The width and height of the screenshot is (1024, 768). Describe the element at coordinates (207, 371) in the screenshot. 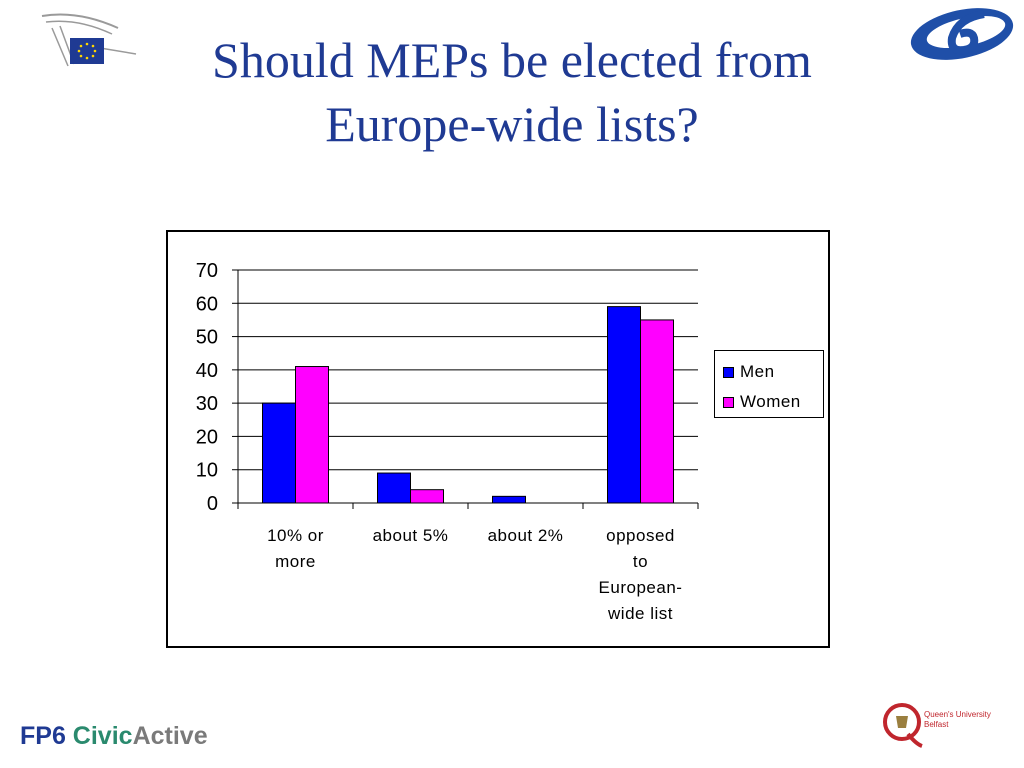

I see `y-tick-label: 40` at that location.